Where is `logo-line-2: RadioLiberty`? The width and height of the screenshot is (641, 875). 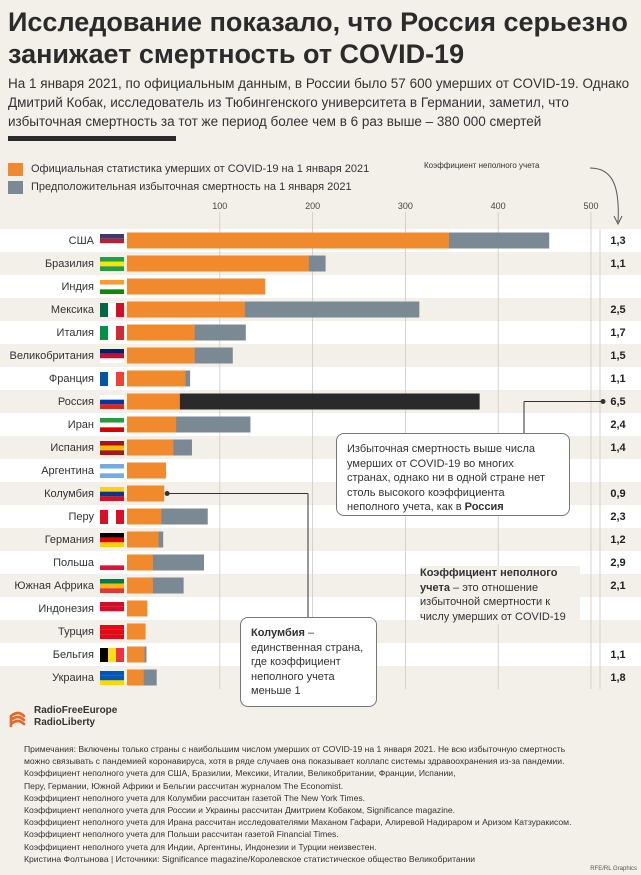
logo-line-2: RadioLiberty is located at coordinates (65, 722).